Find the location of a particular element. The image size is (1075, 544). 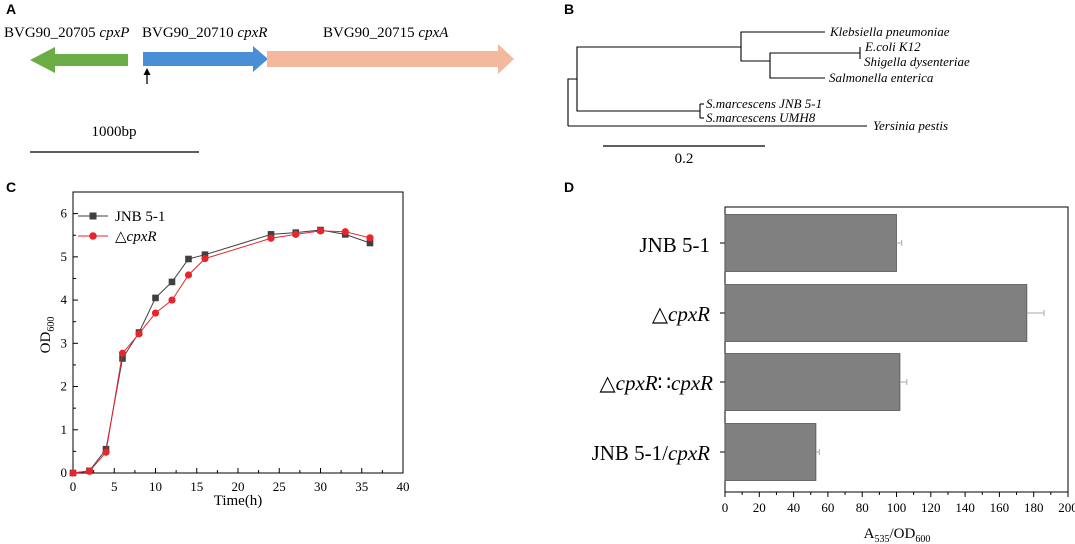

x-tick-label: 25 is located at coordinates (279, 486).